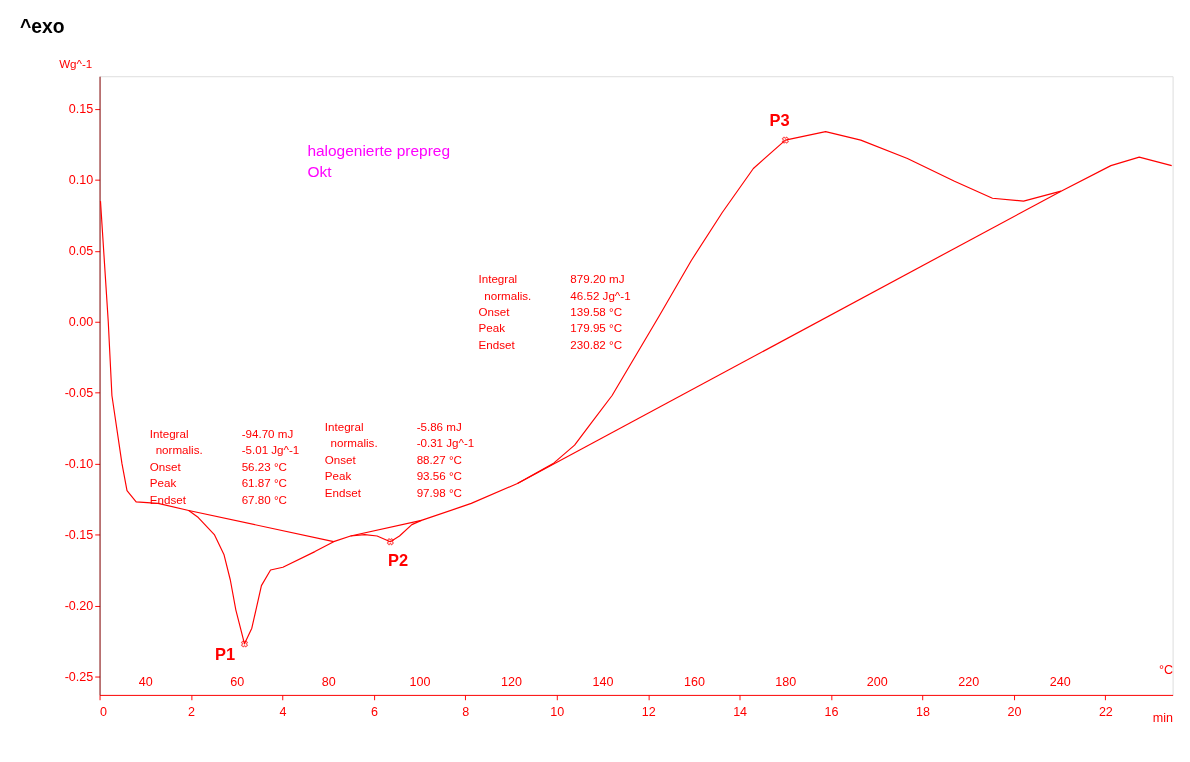  What do you see at coordinates (554, 311) in the screenshot?
I see `text: Integral 879.20 mJ normalis. 46.52 Jg^-1 Onset 139.58 °C Peak 179.95 °C Endset 230.82 °C` at bounding box center [554, 311].